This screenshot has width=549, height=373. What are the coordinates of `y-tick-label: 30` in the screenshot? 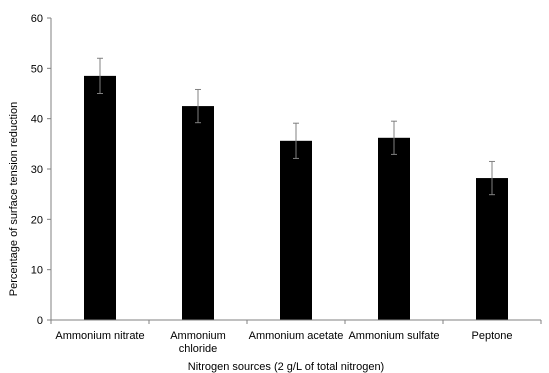 It's located at (37, 170).